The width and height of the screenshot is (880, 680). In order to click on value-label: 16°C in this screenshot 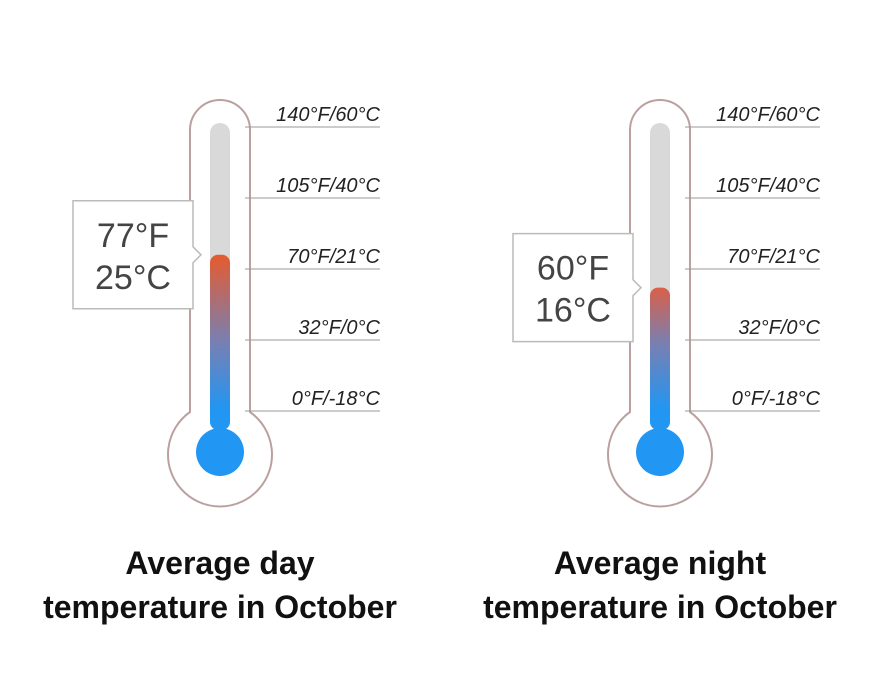, I will do `click(573, 311)`.